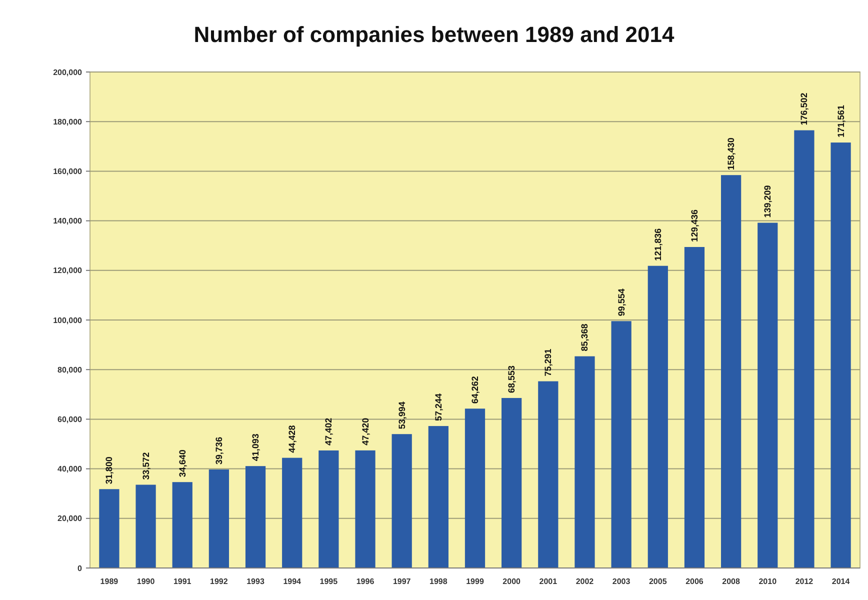 The image size is (868, 600). I want to click on x-tick-label: 1995, so click(329, 581).